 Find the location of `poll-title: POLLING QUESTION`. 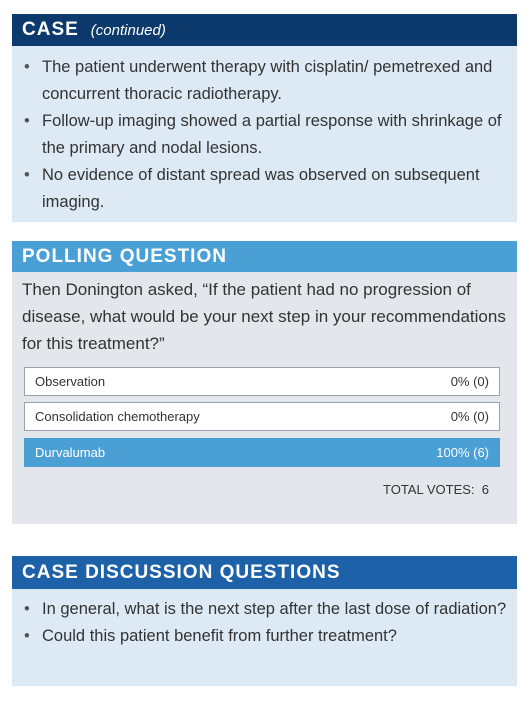

poll-title: POLLING QUESTION is located at coordinates (124, 256).